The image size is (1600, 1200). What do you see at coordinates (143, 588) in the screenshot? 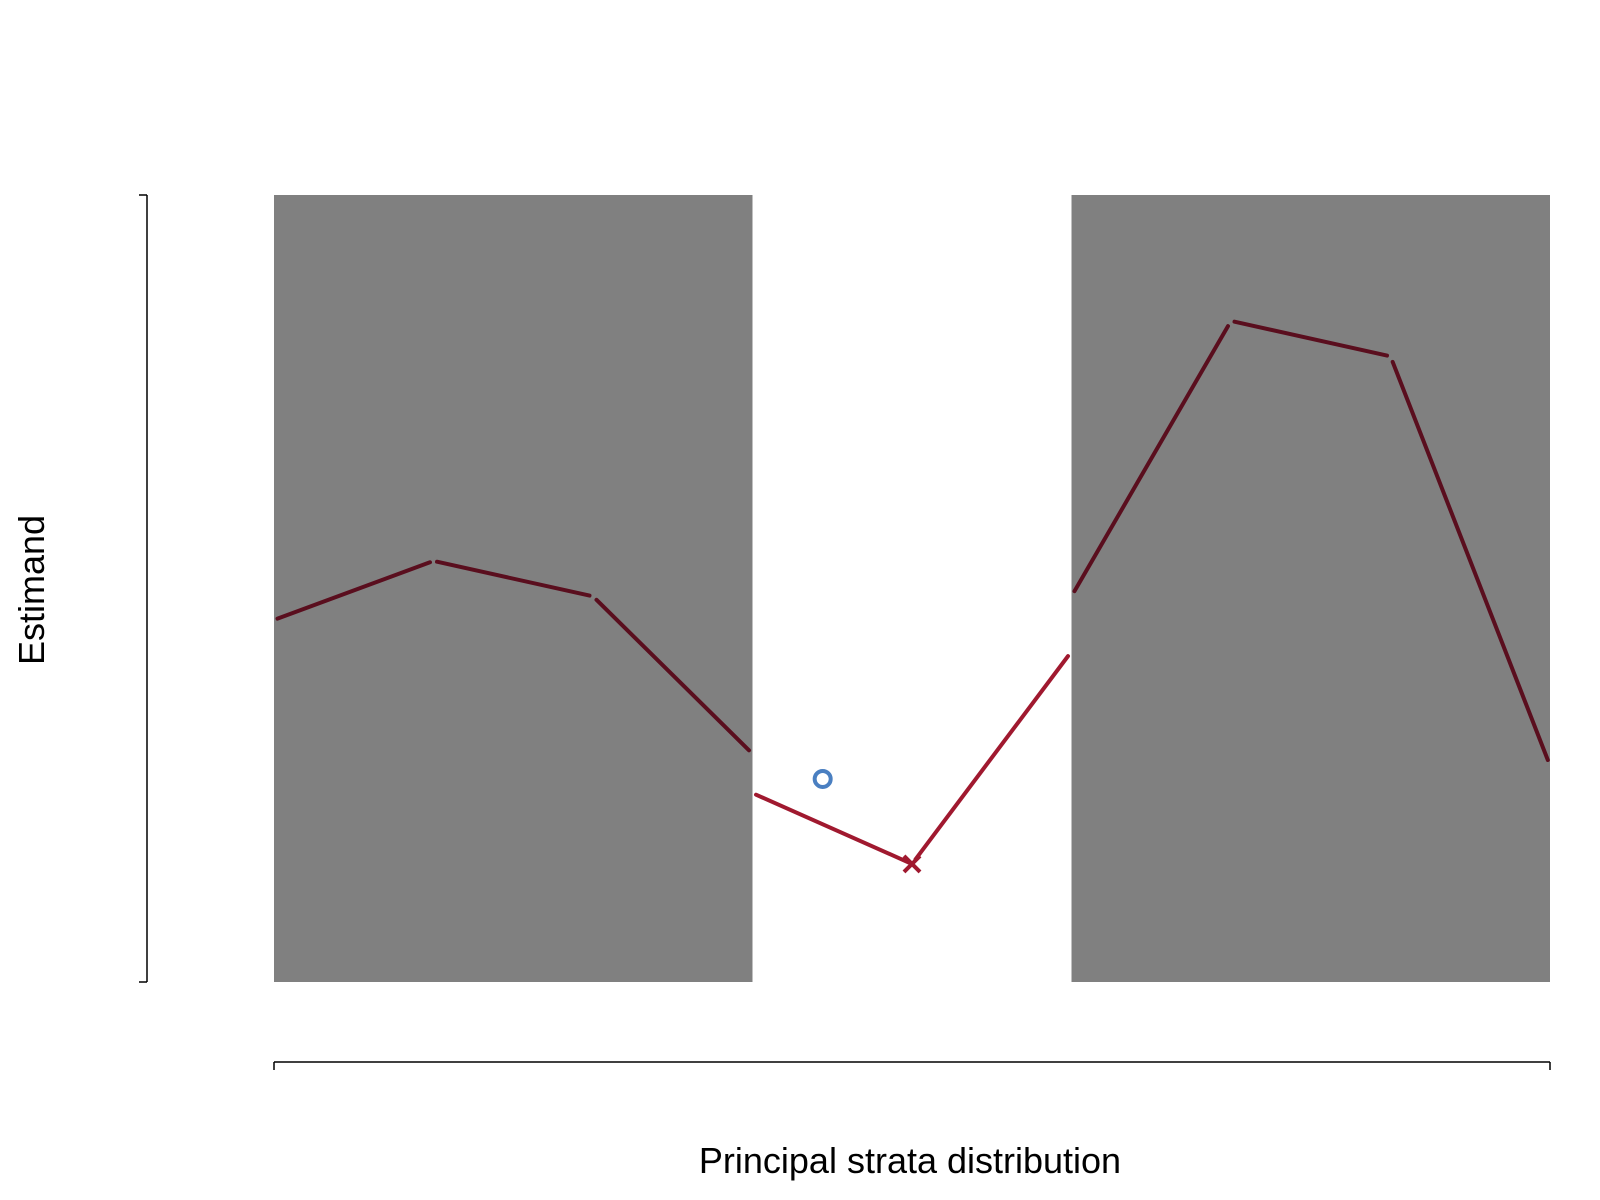
I see `y-axis` at bounding box center [143, 588].